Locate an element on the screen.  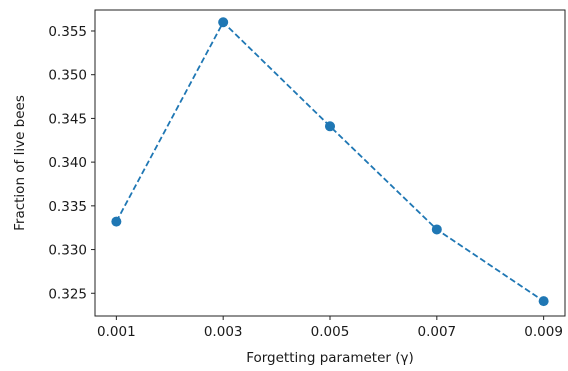
y-tick-label: 0.330 is located at coordinates (67, 251).